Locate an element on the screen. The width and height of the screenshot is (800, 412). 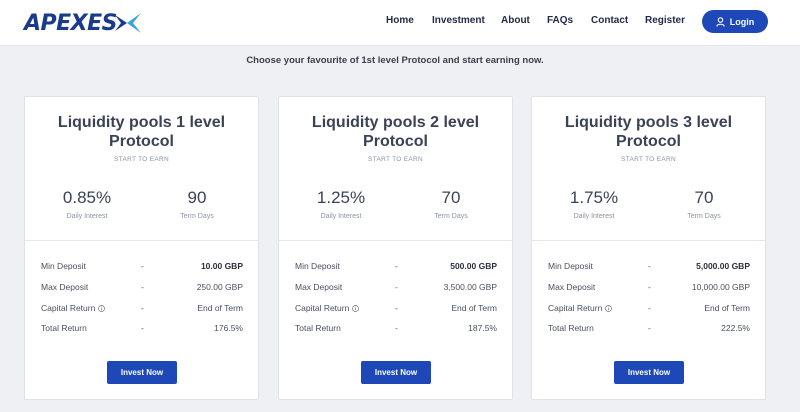
daily-interest-stat: 0.85% Daily Interest is located at coordinates (87, 204).